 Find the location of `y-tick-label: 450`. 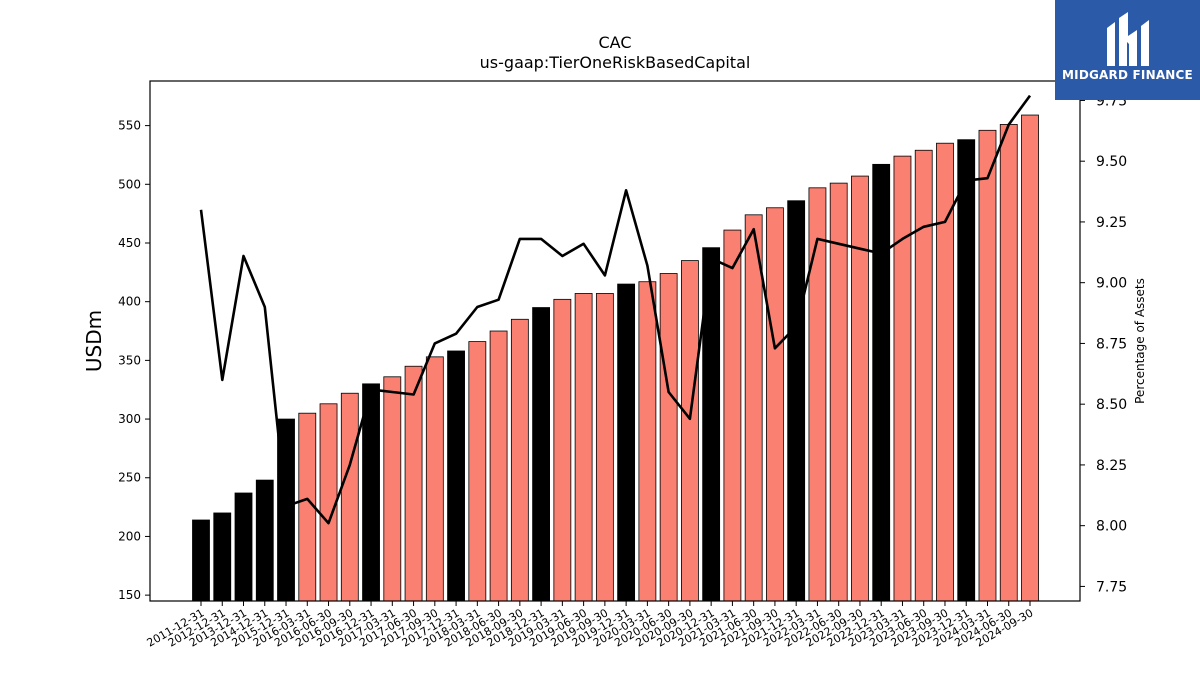

y-tick-label: 450 is located at coordinates (129, 243).